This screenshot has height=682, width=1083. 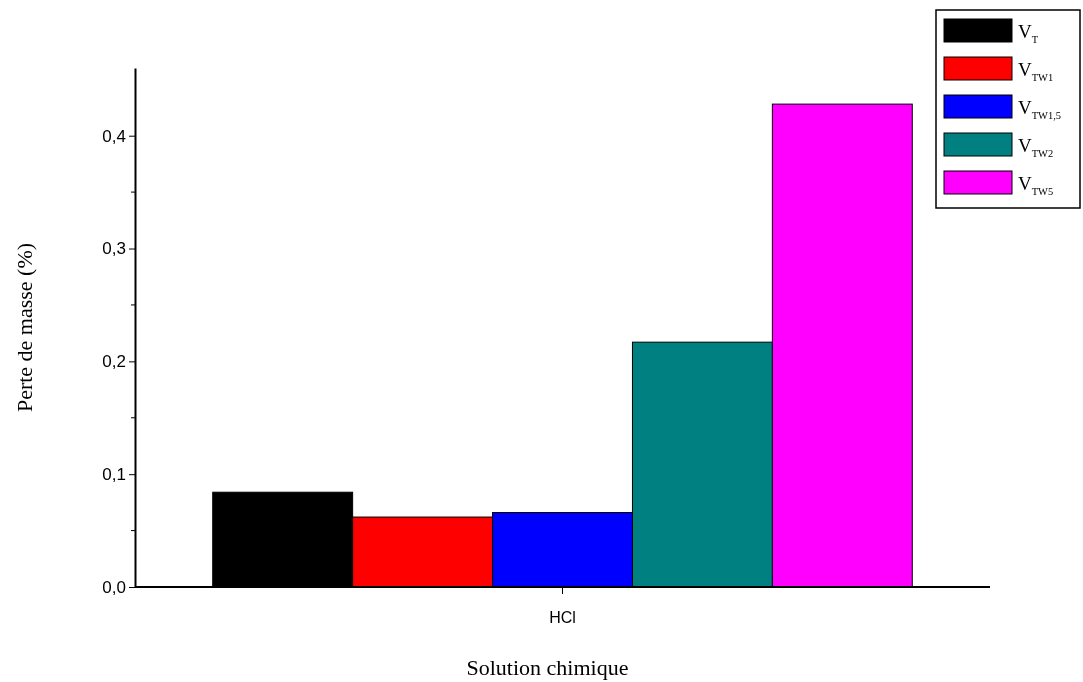 What do you see at coordinates (114, 475) in the screenshot?
I see `y-tick-label: 0,1` at bounding box center [114, 475].